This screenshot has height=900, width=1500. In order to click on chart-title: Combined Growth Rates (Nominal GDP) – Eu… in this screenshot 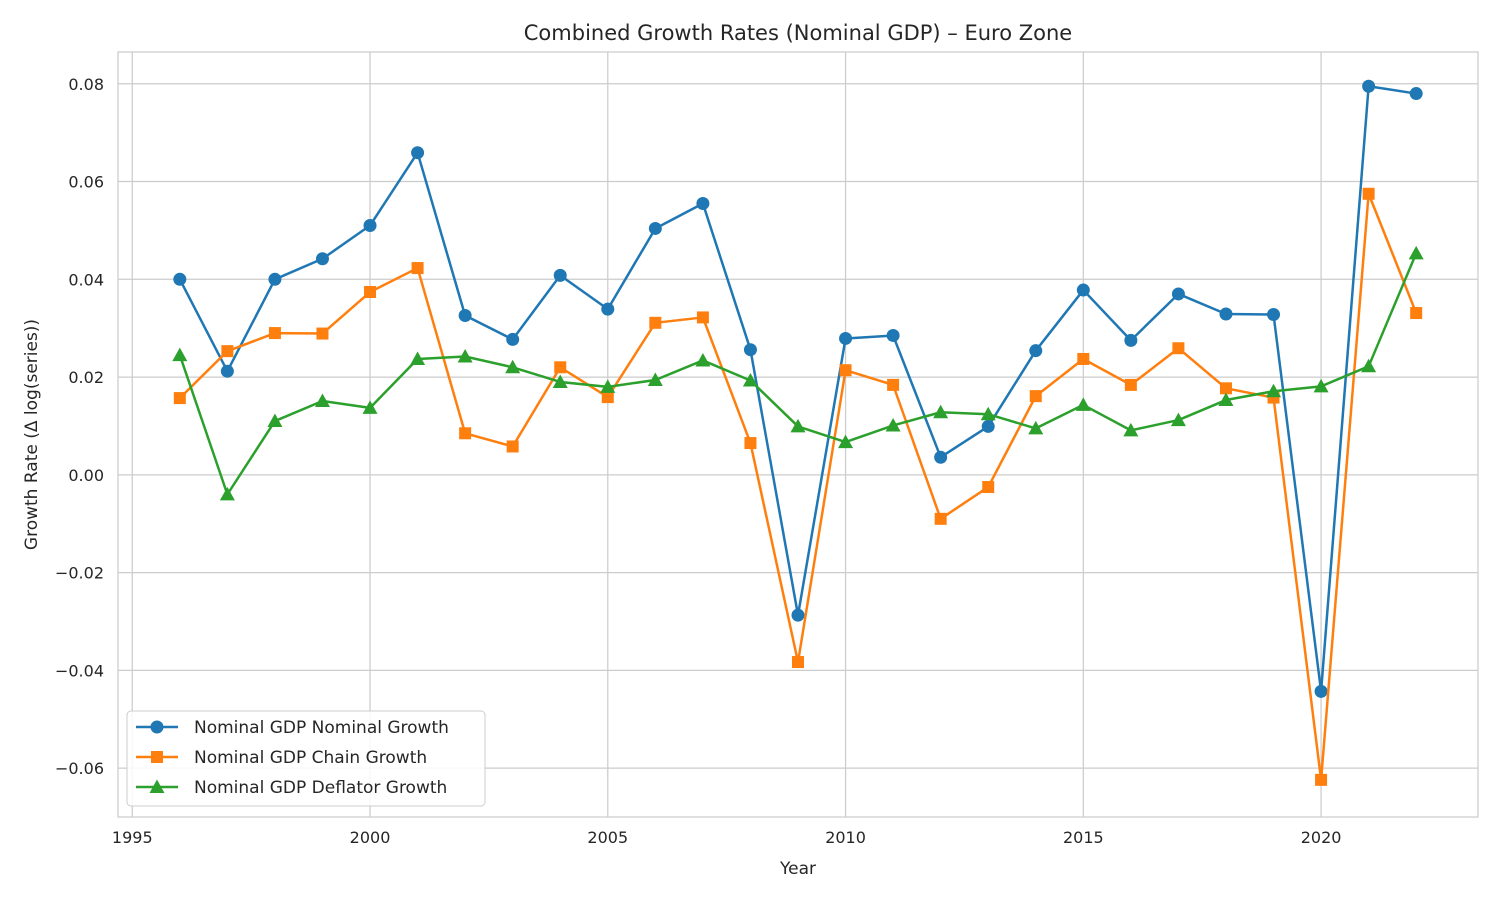, I will do `click(798, 33)`.